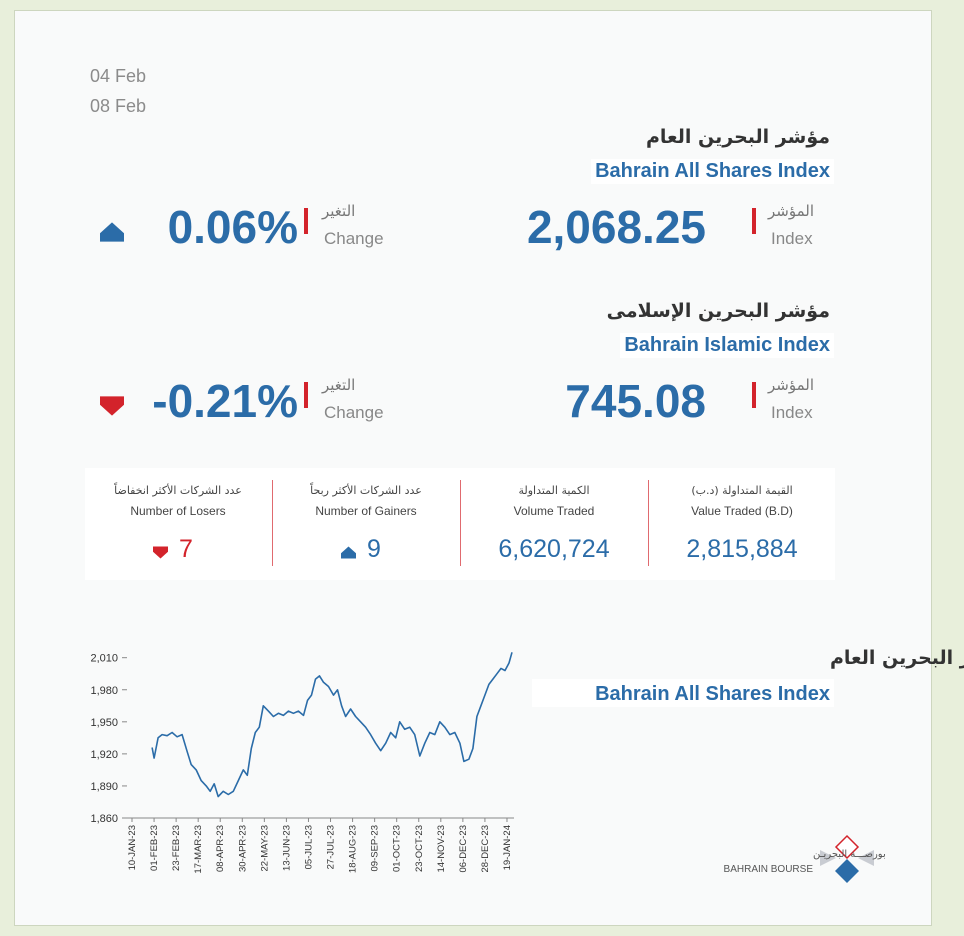 The image size is (964, 936). Describe the element at coordinates (554, 549) in the screenshot. I see `stat-value: 6,620,724` at that location.